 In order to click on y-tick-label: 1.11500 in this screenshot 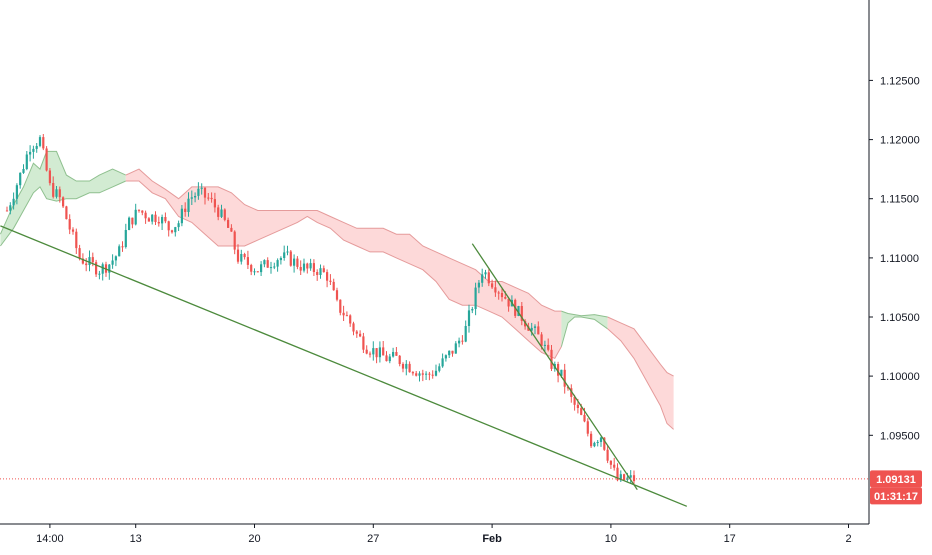, I will do `click(899, 200)`.